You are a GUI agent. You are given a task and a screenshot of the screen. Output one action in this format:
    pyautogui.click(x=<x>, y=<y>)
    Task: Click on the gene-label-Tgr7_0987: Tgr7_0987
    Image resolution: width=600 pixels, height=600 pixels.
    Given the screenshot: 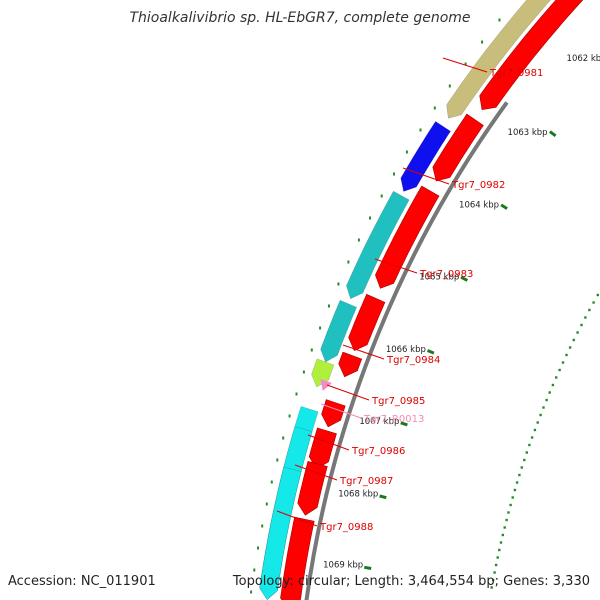 What is the action you would take?
    pyautogui.click(x=366, y=481)
    